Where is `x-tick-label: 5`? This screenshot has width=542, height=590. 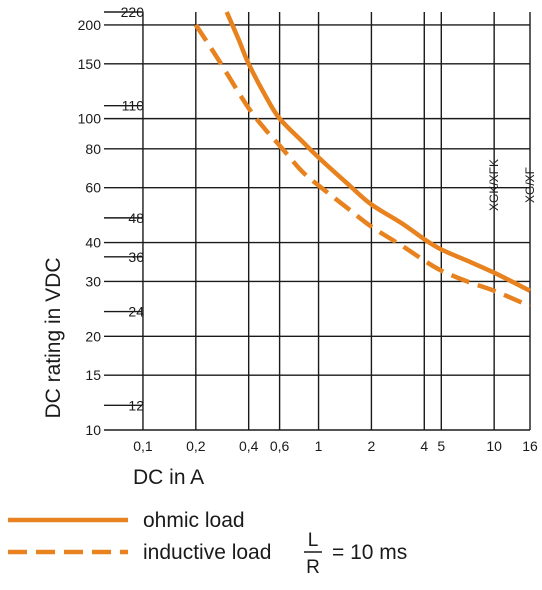 x-tick-label: 5 is located at coordinates (441, 446).